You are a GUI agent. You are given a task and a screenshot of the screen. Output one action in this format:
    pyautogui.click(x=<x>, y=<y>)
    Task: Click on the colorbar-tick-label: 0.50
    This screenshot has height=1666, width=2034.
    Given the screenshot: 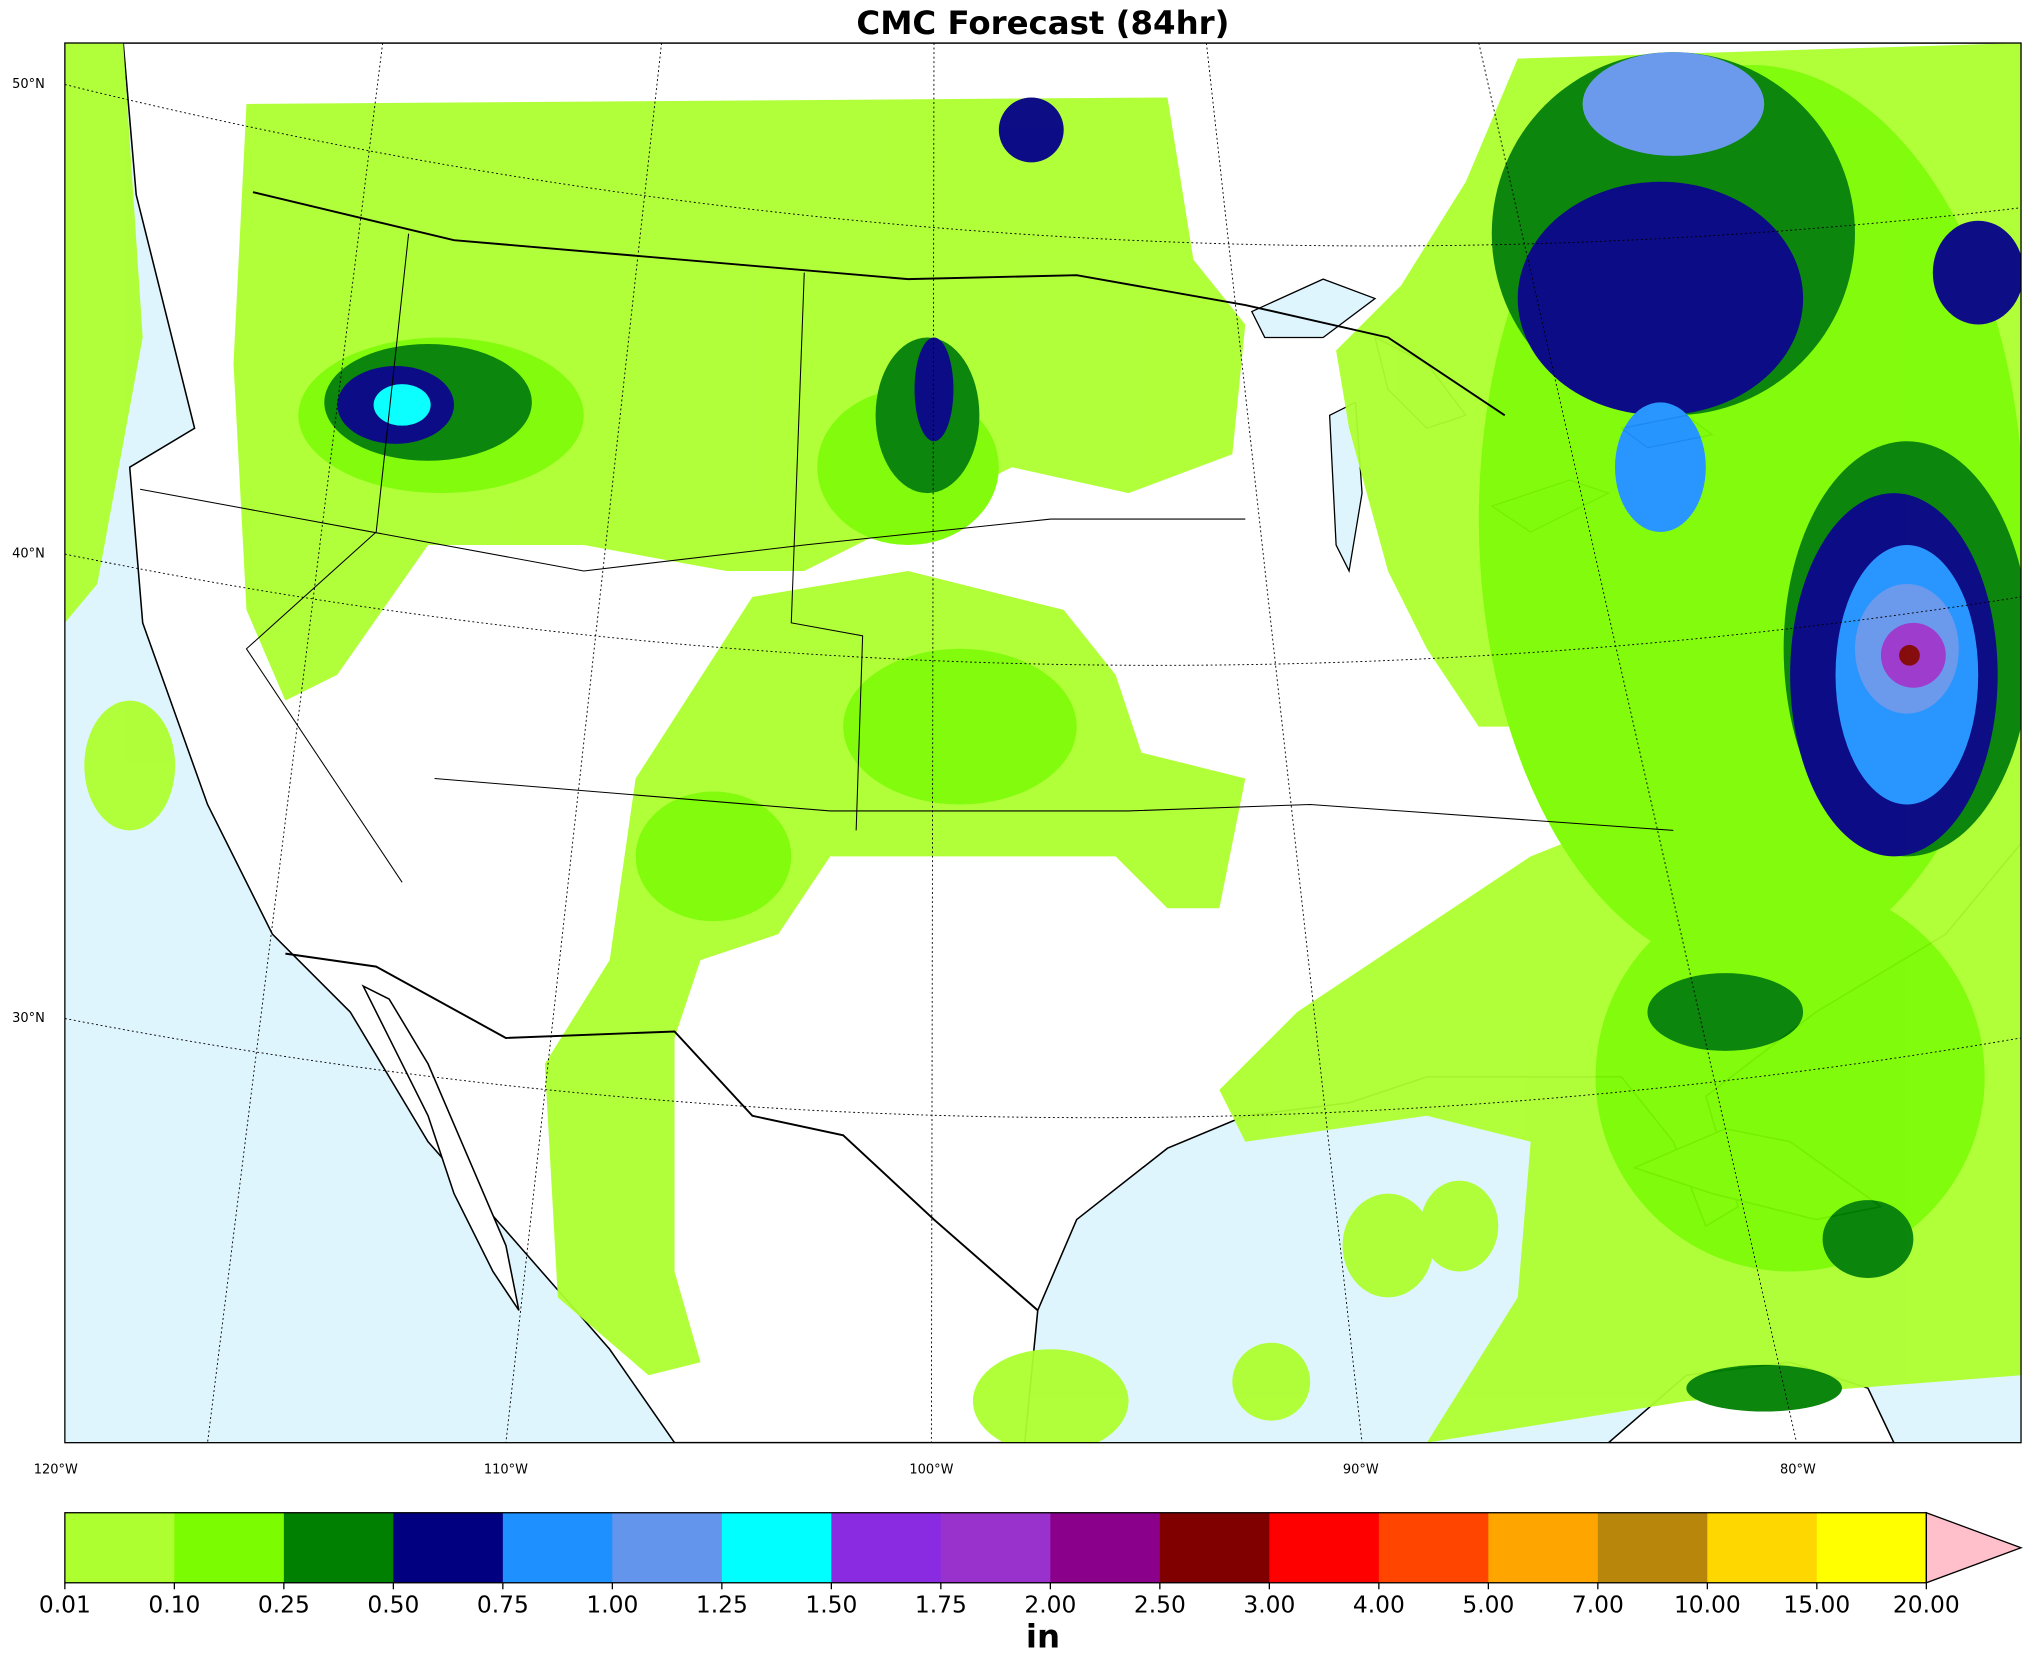 What is the action you would take?
    pyautogui.click(x=393, y=1605)
    